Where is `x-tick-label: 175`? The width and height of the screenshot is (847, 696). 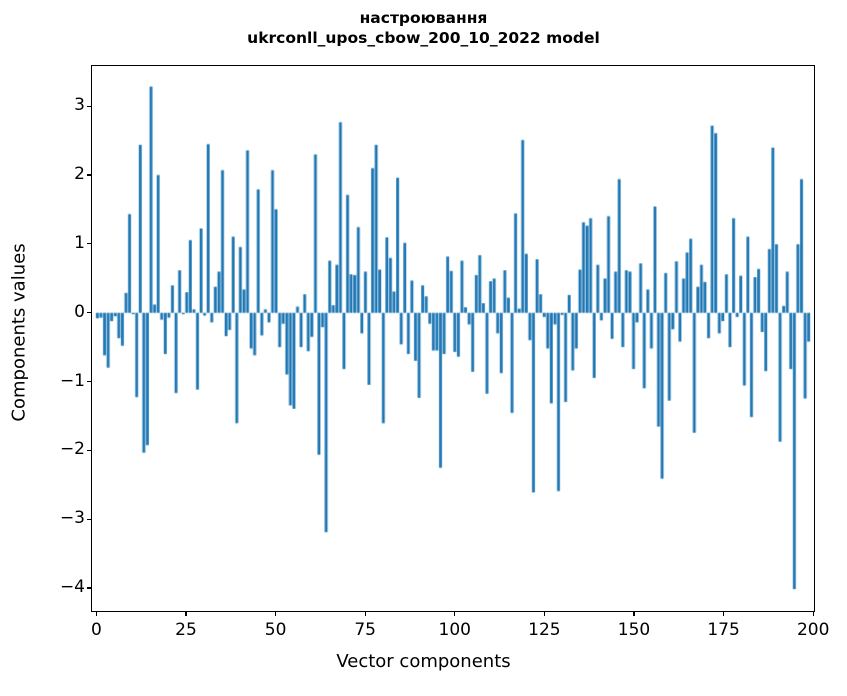 x-tick-label: 175 is located at coordinates (723, 630).